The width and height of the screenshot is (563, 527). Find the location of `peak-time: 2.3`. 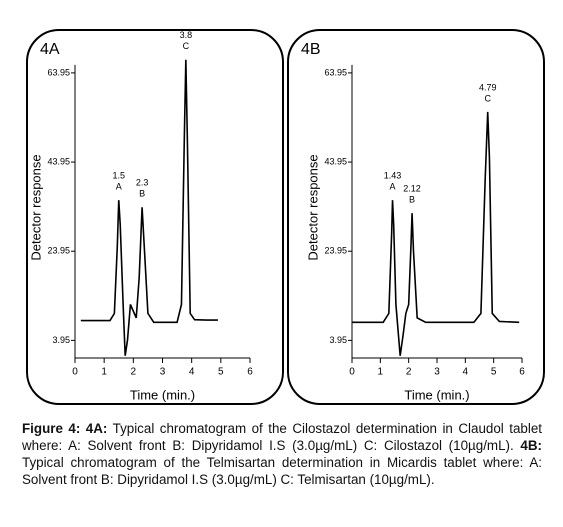

peak-time: 2.3 is located at coordinates (142, 183).